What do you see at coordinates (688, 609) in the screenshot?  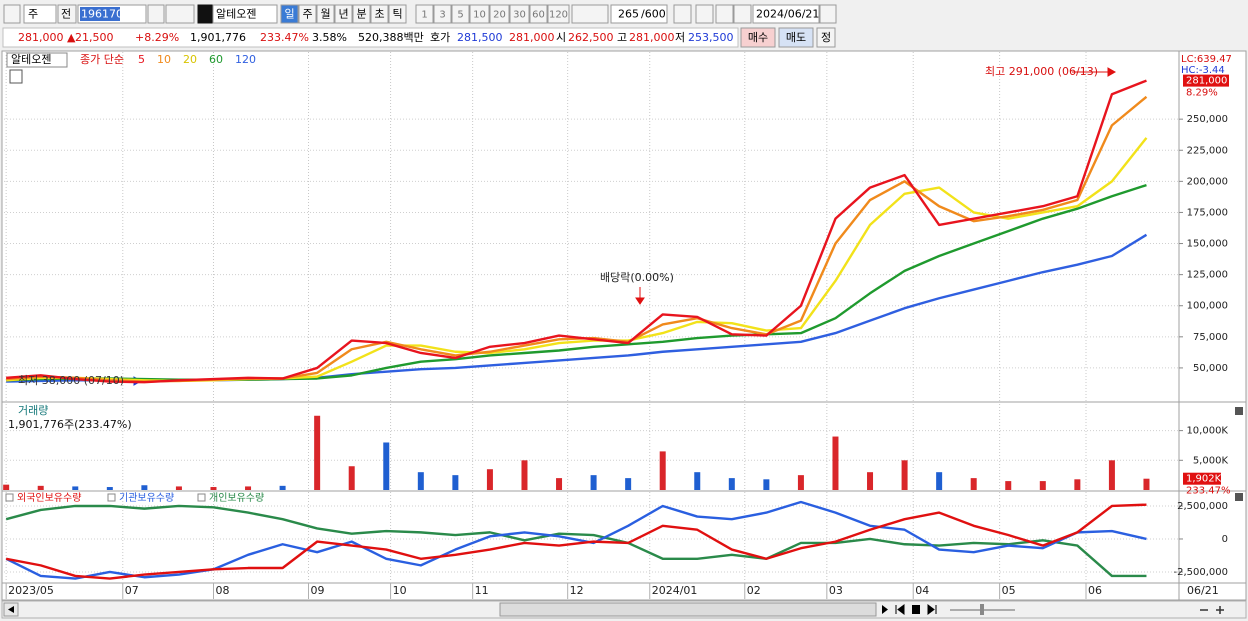 I see `scroll-thumb` at bounding box center [688, 609].